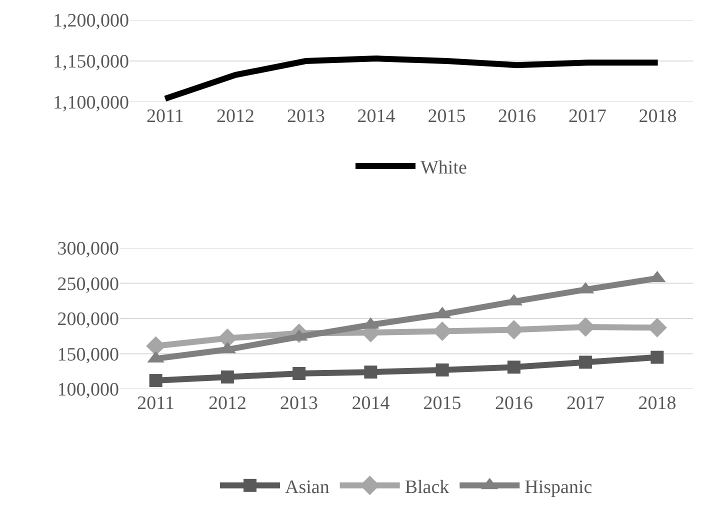  Describe the element at coordinates (88, 249) in the screenshot. I see `y-tick-label: 300,000` at that location.